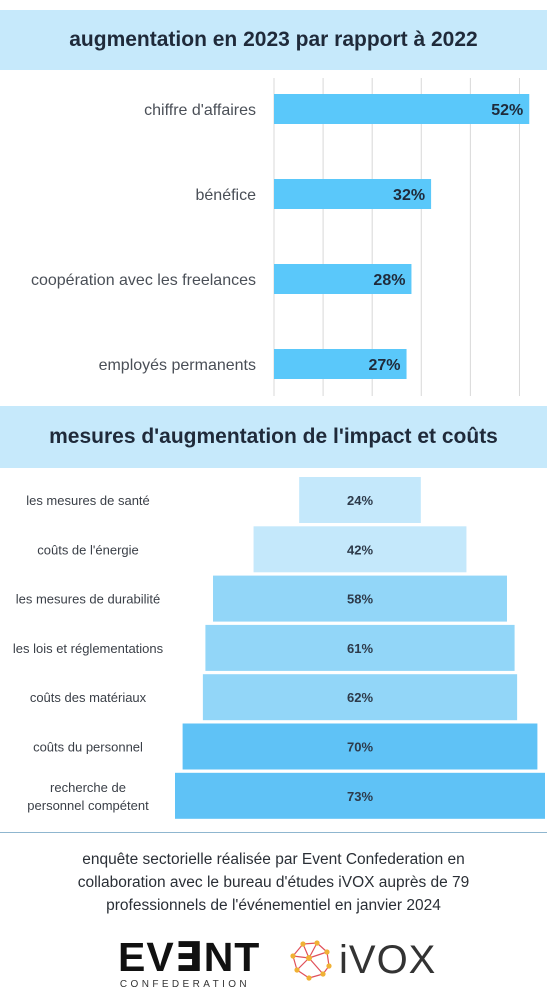  I want to click on event-confederation-logo: EV∃NT CONFEDERATION, so click(189, 962).